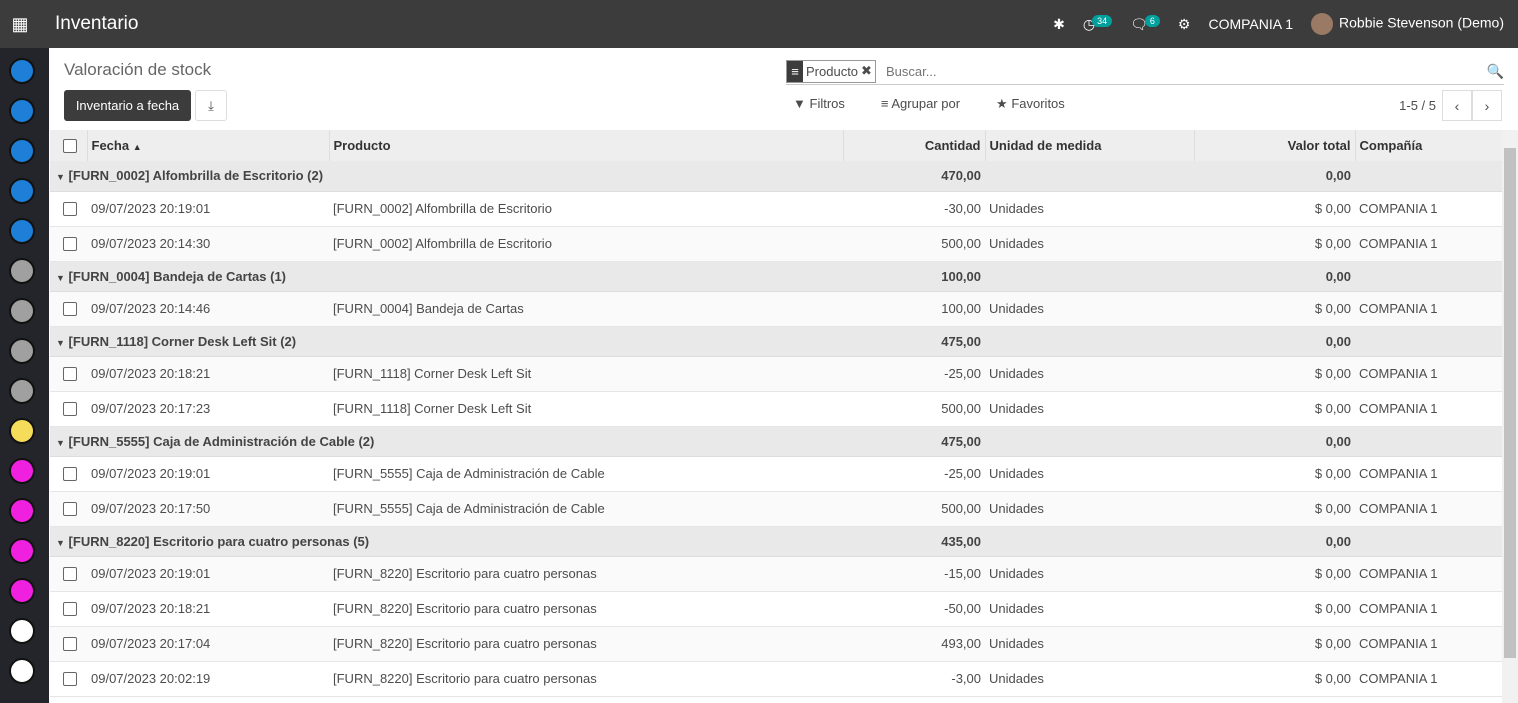 This screenshot has height=703, width=1518. I want to click on row-select, so click(68, 209).